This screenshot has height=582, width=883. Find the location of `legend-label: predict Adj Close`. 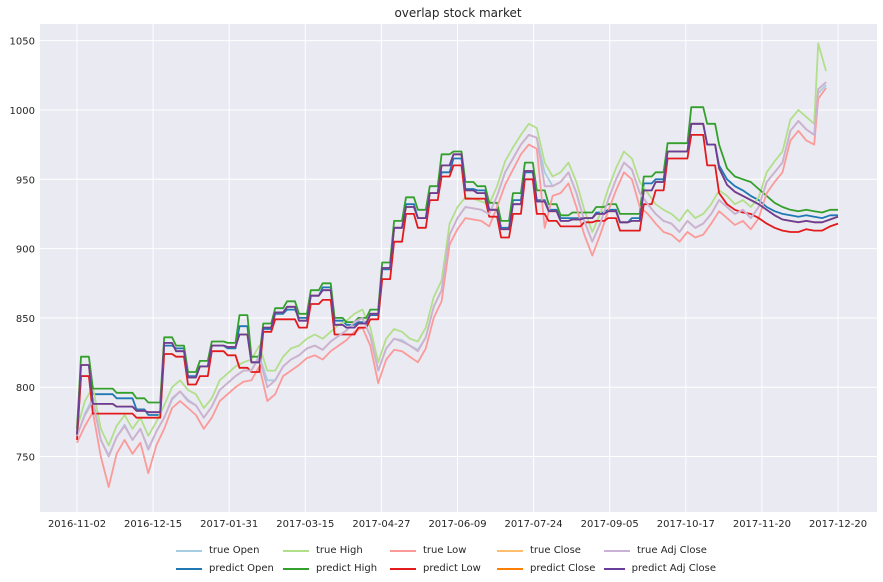

legend-label: predict Adj Close is located at coordinates (673, 568).